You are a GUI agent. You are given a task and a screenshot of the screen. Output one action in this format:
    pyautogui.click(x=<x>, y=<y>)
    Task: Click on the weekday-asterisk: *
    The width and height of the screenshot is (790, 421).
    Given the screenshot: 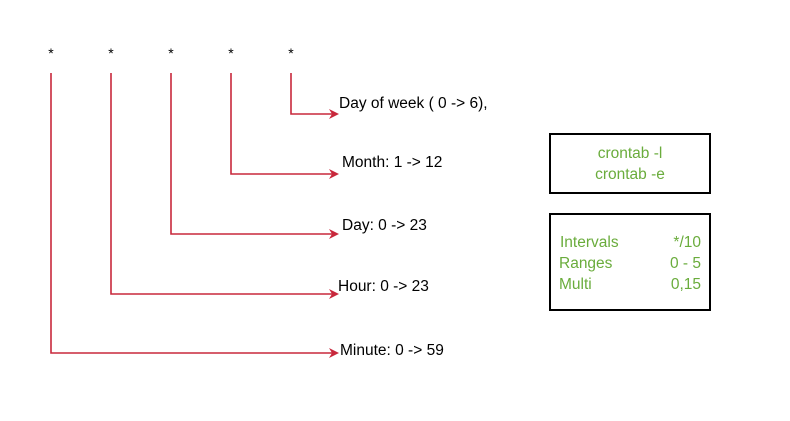 What is the action you would take?
    pyautogui.click(x=291, y=53)
    